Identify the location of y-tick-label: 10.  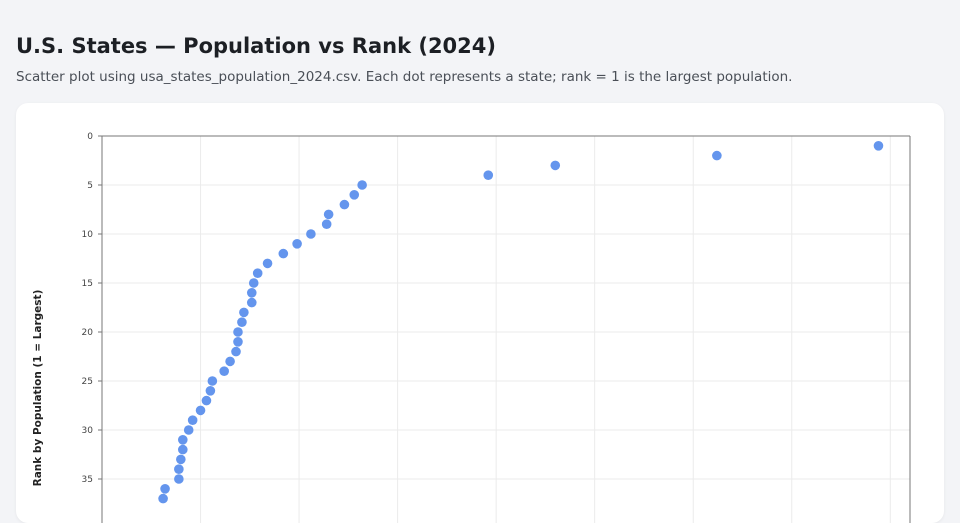
(88, 235).